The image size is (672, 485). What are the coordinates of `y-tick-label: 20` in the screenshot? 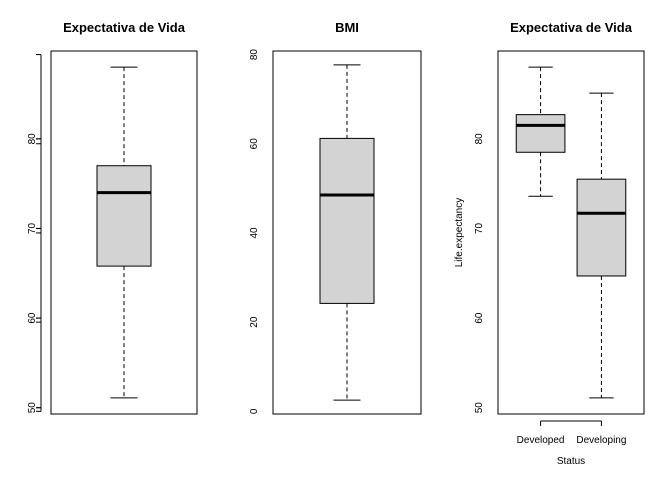 It's located at (254, 322).